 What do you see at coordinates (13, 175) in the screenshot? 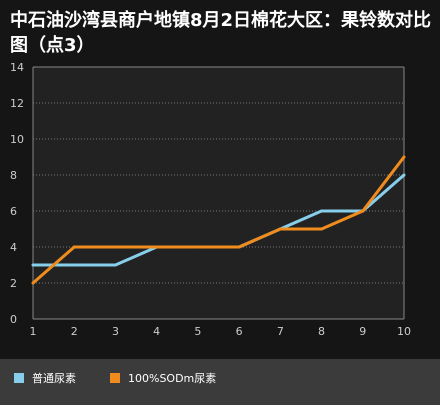
I see `y-tick-label-8: 8` at bounding box center [13, 175].